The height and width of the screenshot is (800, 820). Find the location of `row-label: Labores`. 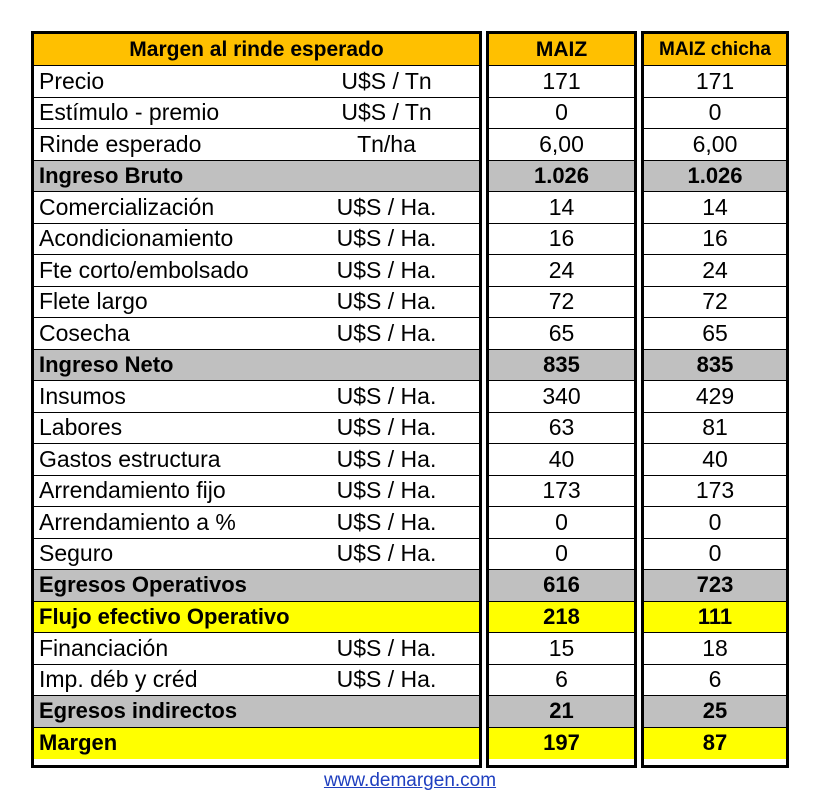

row-label: Labores is located at coordinates (81, 427).